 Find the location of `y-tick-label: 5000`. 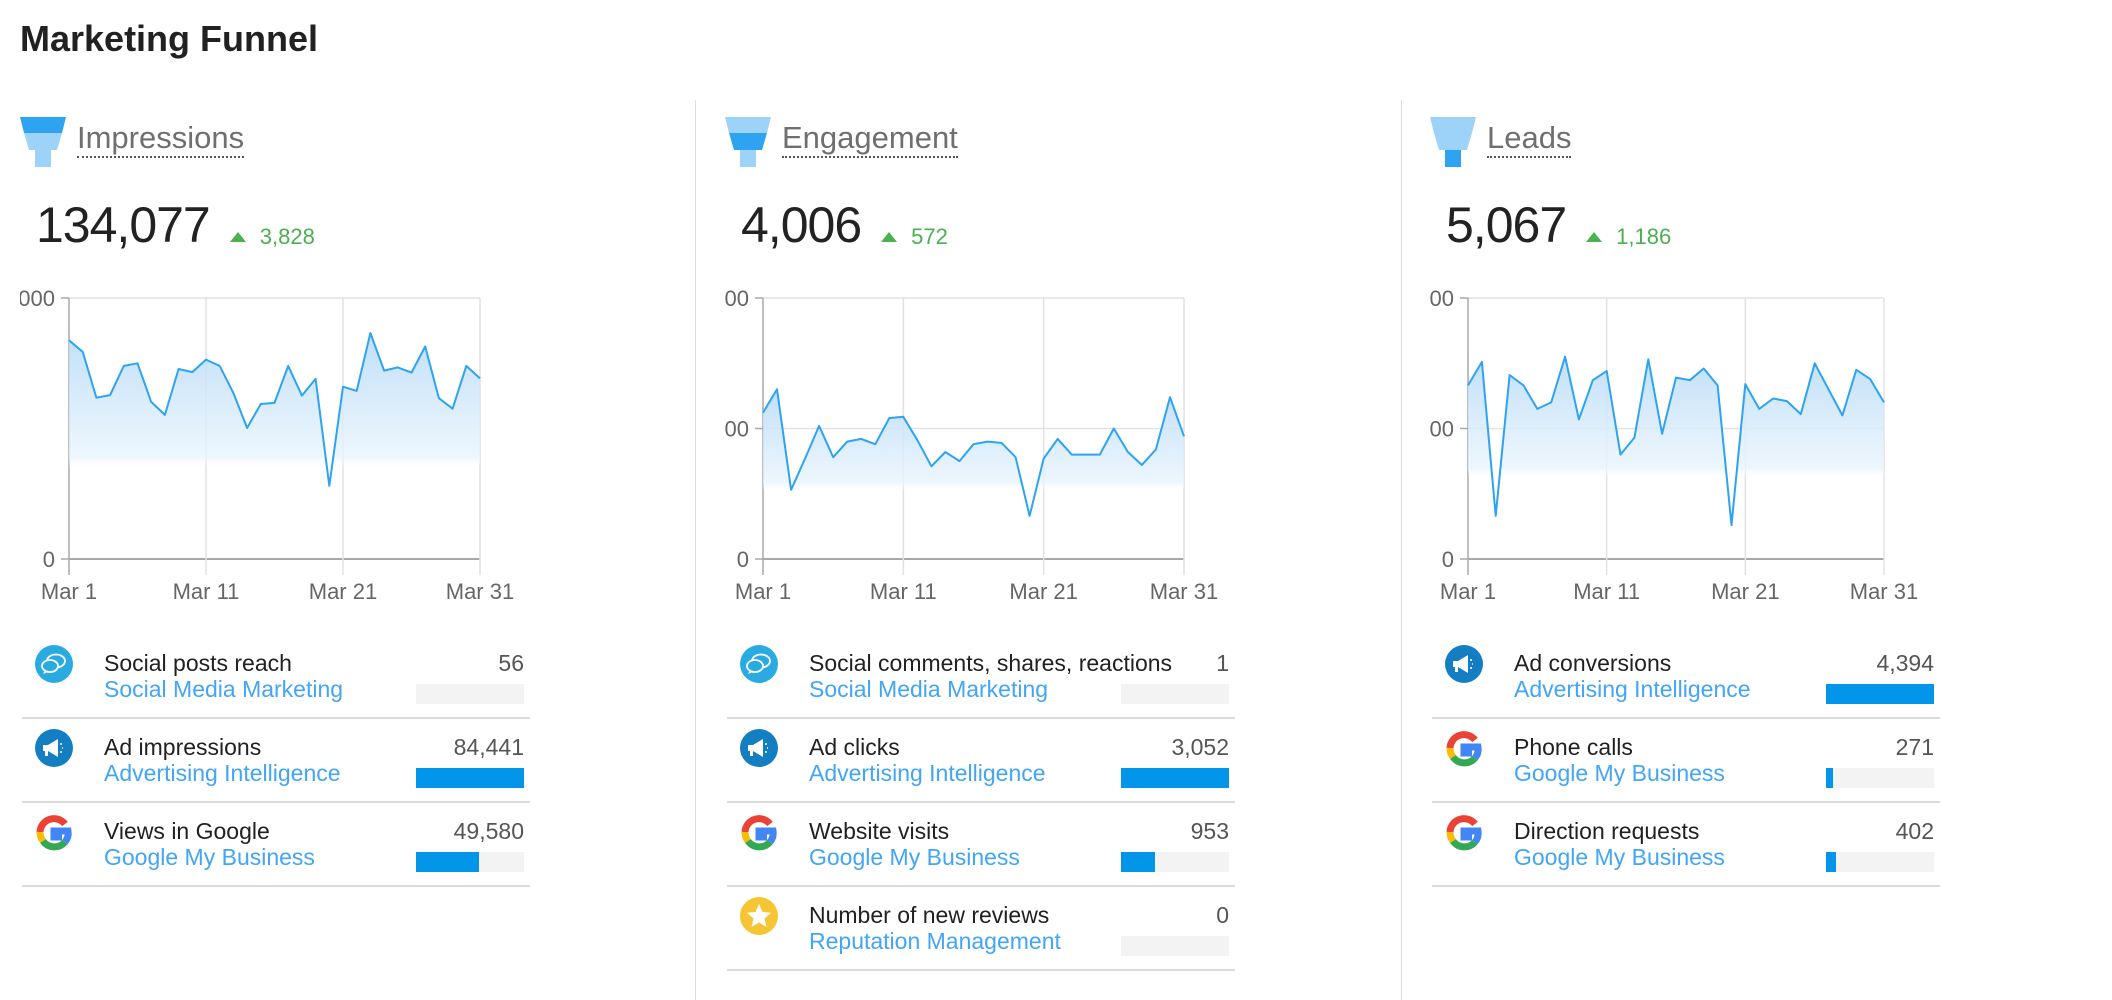

y-tick-label: 5000 is located at coordinates (37, 298).